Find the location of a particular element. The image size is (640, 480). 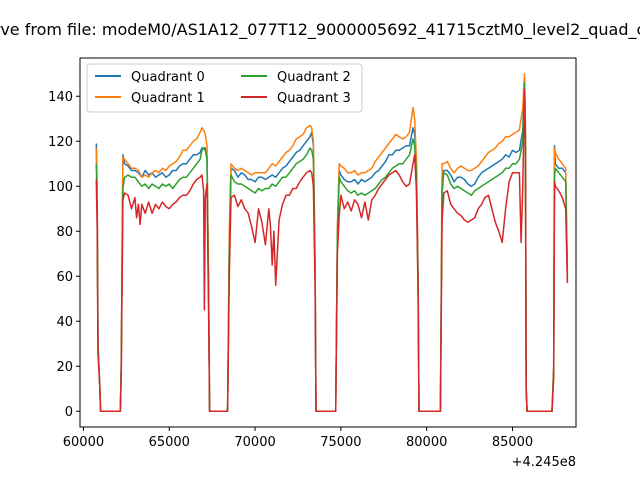

x-tick-label: 85000 is located at coordinates (512, 442).